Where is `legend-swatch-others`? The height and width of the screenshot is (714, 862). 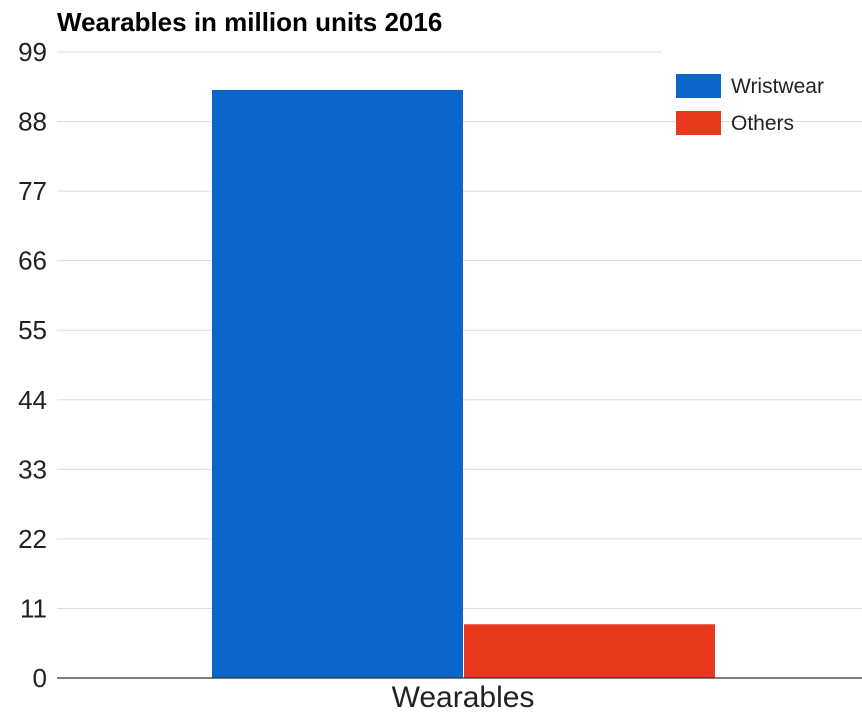 legend-swatch-others is located at coordinates (698, 123).